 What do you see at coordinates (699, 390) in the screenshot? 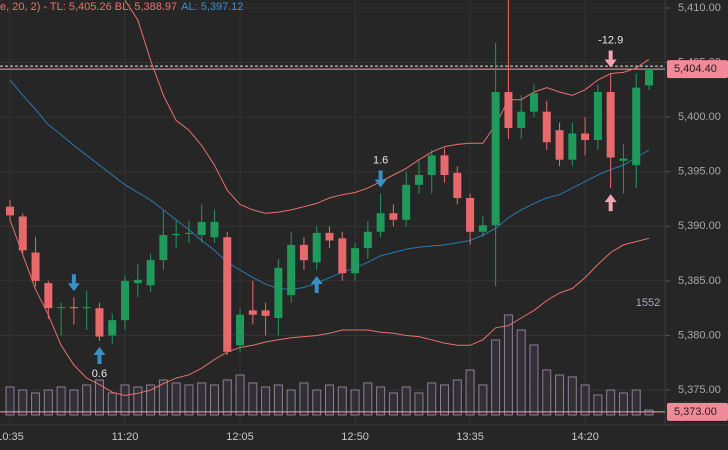
I see `y-tick-label: 5,375.00` at bounding box center [699, 390].